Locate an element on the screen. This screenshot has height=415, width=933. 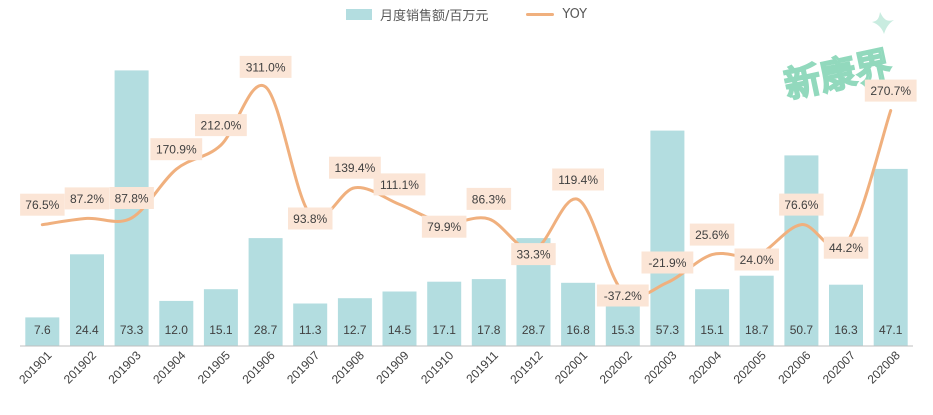
yoy-label-201910: 79.9% is located at coordinates (444, 226).